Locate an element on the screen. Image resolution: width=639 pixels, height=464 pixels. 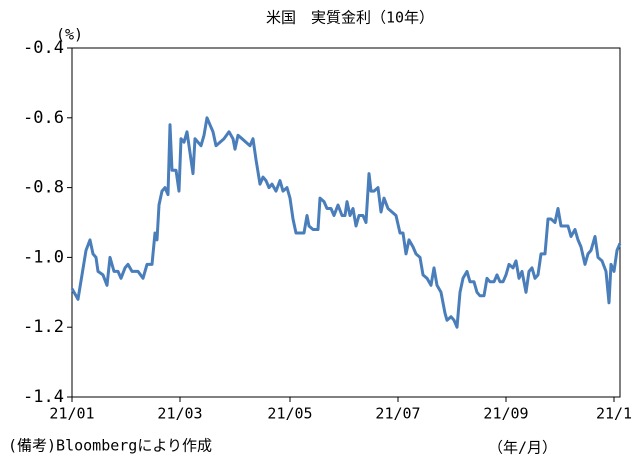
x-axis-label: （年/月） is located at coordinates (522, 448).